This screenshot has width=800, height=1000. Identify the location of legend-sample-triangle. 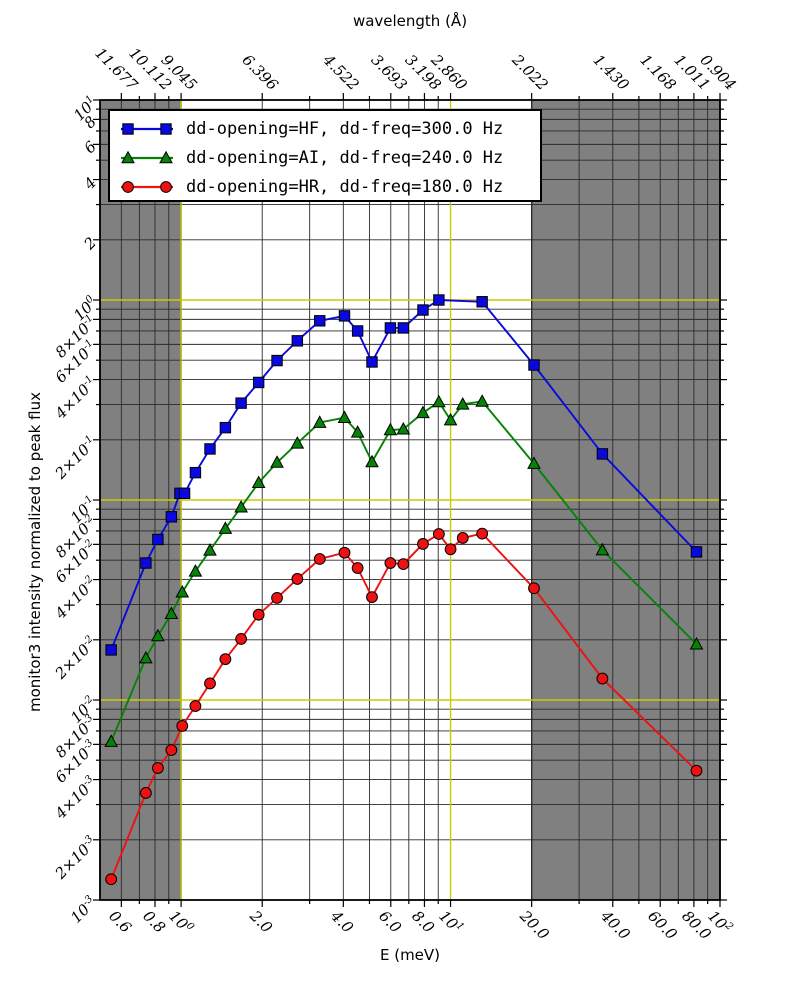
(147, 156).